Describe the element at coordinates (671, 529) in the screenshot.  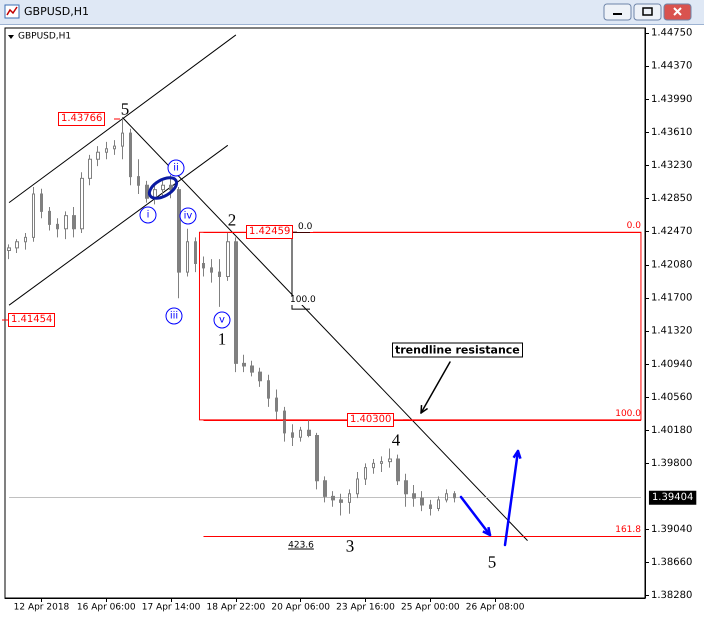
I see `y-tick-label: 1.39040` at that location.